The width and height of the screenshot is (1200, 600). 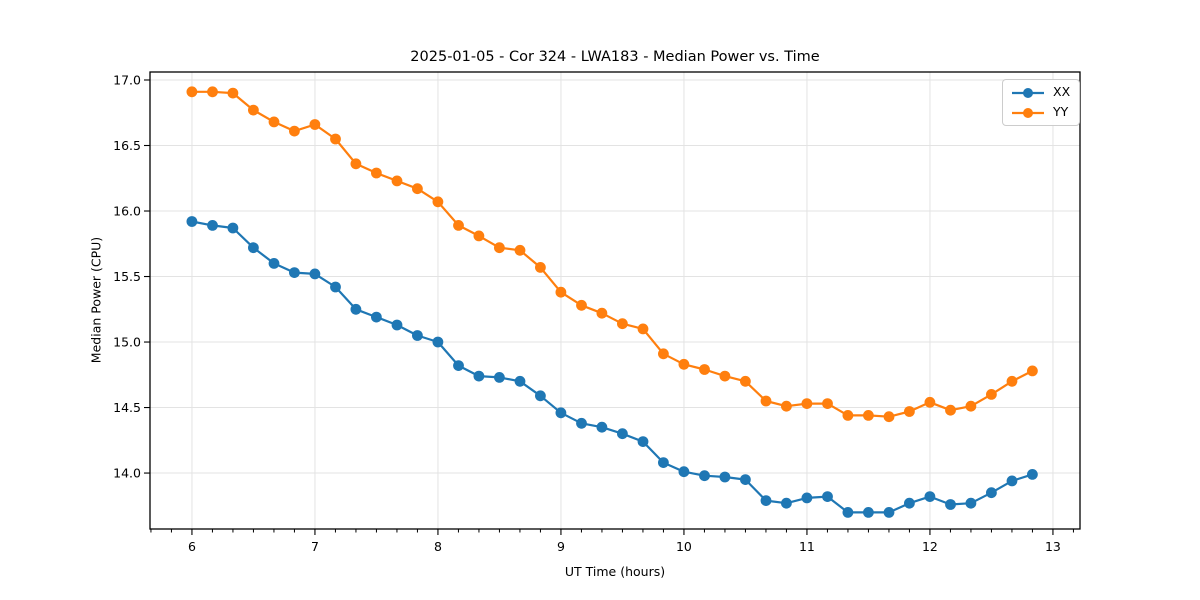 I want to click on x-tick-label: 10, so click(x=684, y=546).